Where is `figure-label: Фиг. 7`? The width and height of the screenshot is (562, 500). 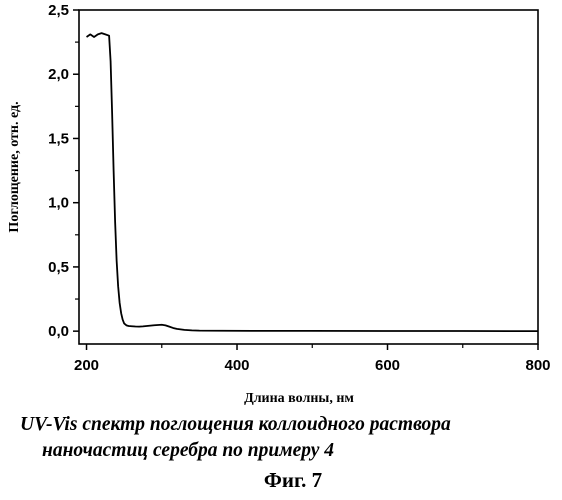 figure-label: Фиг. 7 is located at coordinates (287, 480).